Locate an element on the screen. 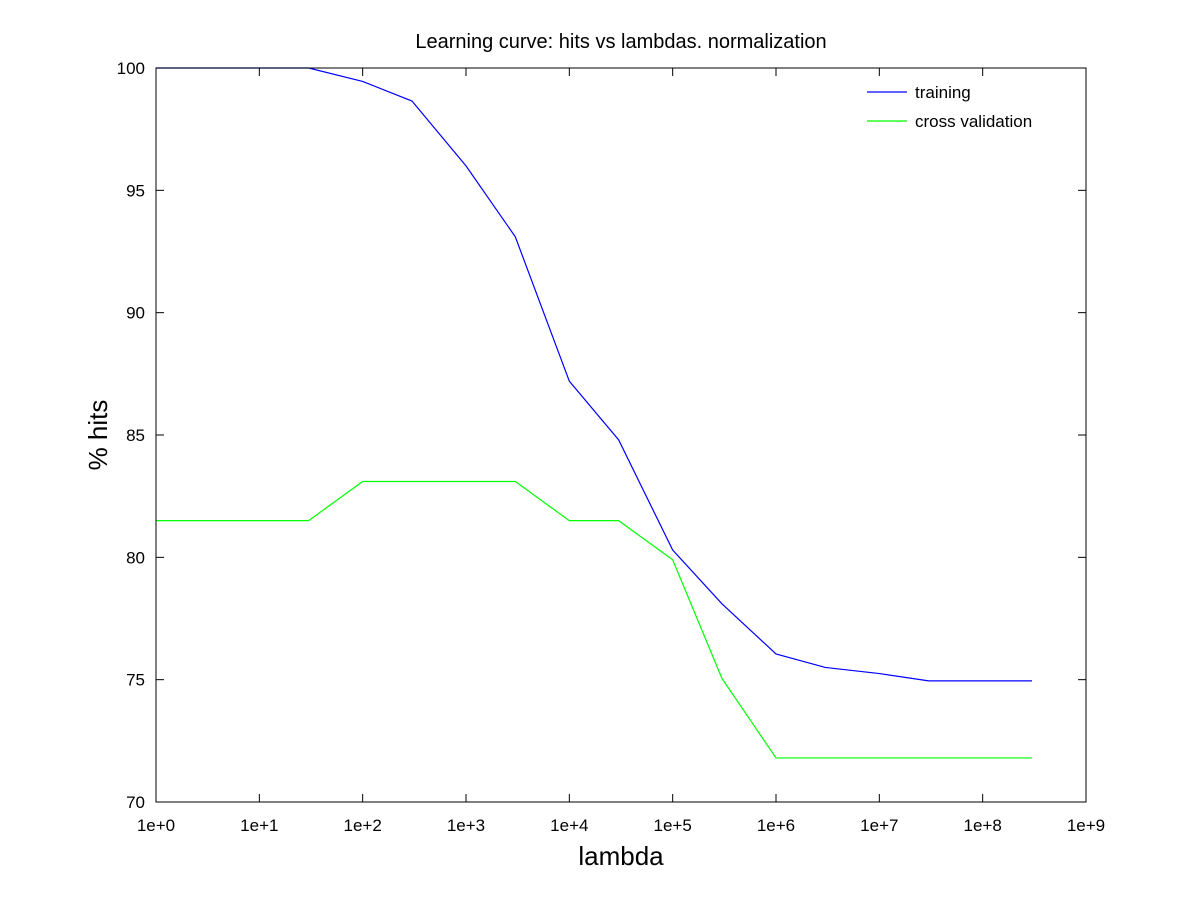 This screenshot has width=1200, height=902. legend-label: cross validation is located at coordinates (973, 121).